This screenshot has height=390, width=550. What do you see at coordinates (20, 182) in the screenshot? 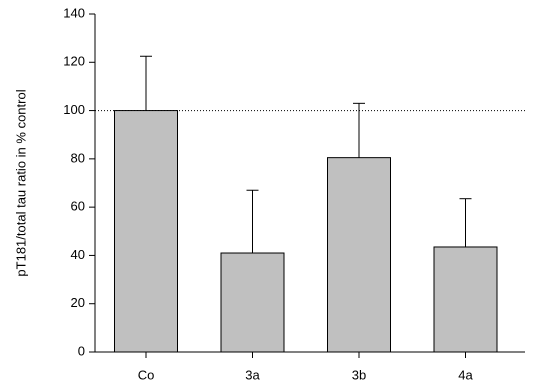
I see `y-axis-label: pT181/total tau ratio in % control` at bounding box center [20, 182].